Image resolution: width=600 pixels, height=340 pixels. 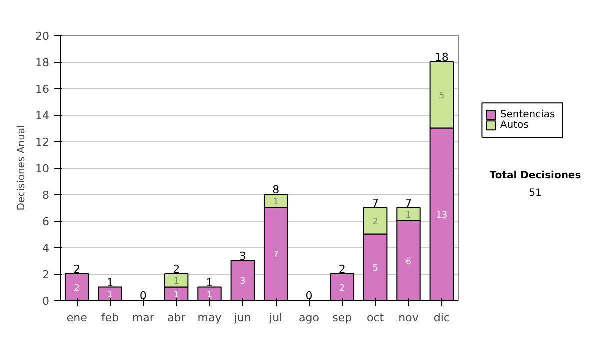 What do you see at coordinates (43, 116) in the screenshot?
I see `y-tick-label: 14` at bounding box center [43, 116].